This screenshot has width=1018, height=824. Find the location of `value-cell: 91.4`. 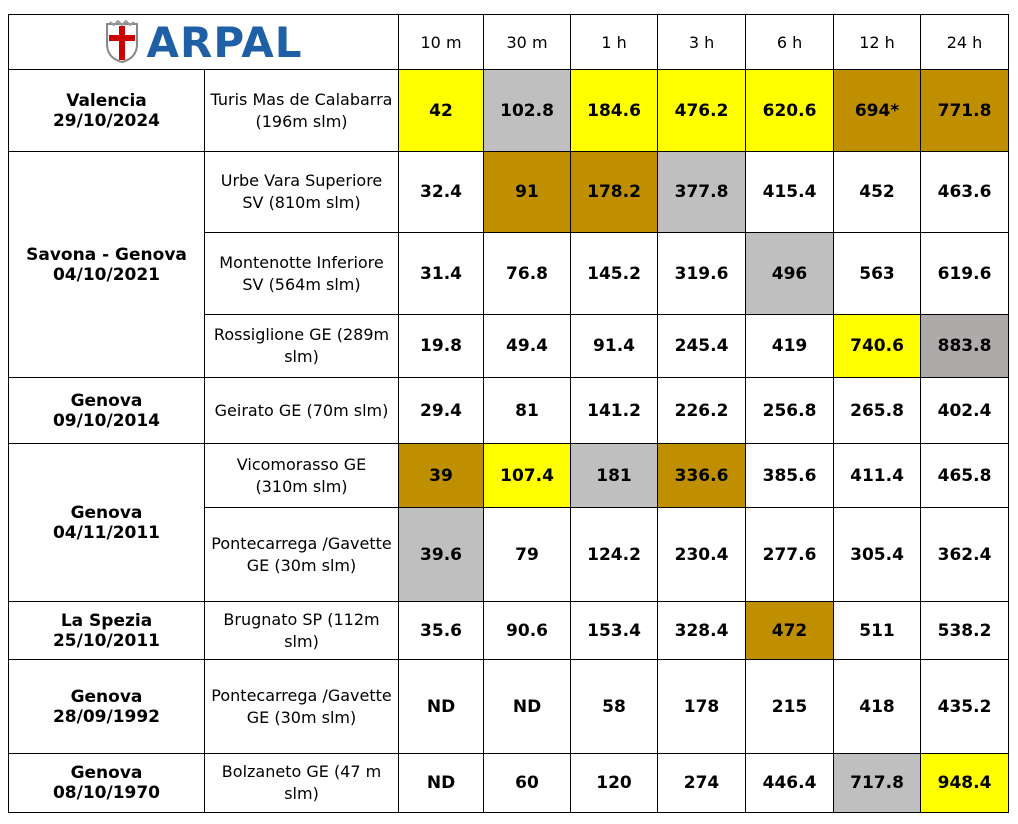

value-cell: 91.4 is located at coordinates (614, 346).